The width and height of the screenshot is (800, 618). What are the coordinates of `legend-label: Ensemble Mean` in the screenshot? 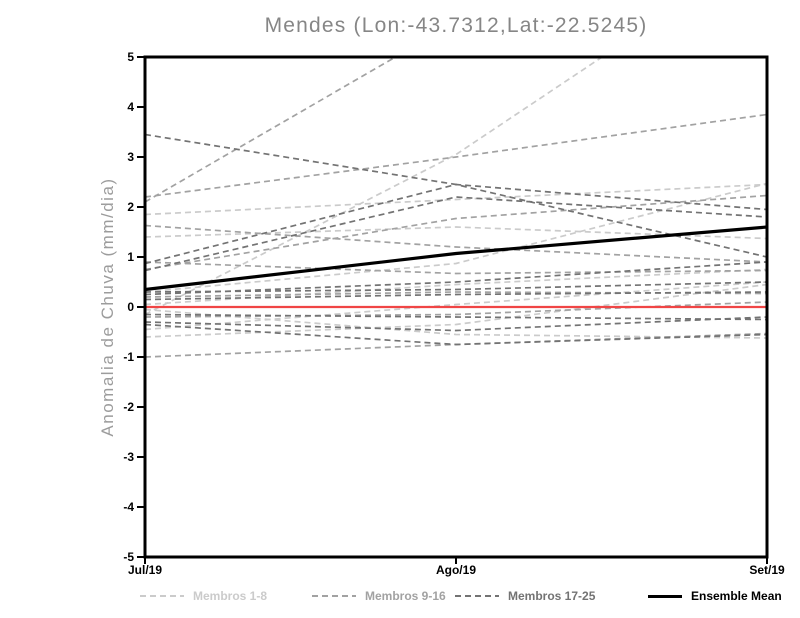 It's located at (736, 596).